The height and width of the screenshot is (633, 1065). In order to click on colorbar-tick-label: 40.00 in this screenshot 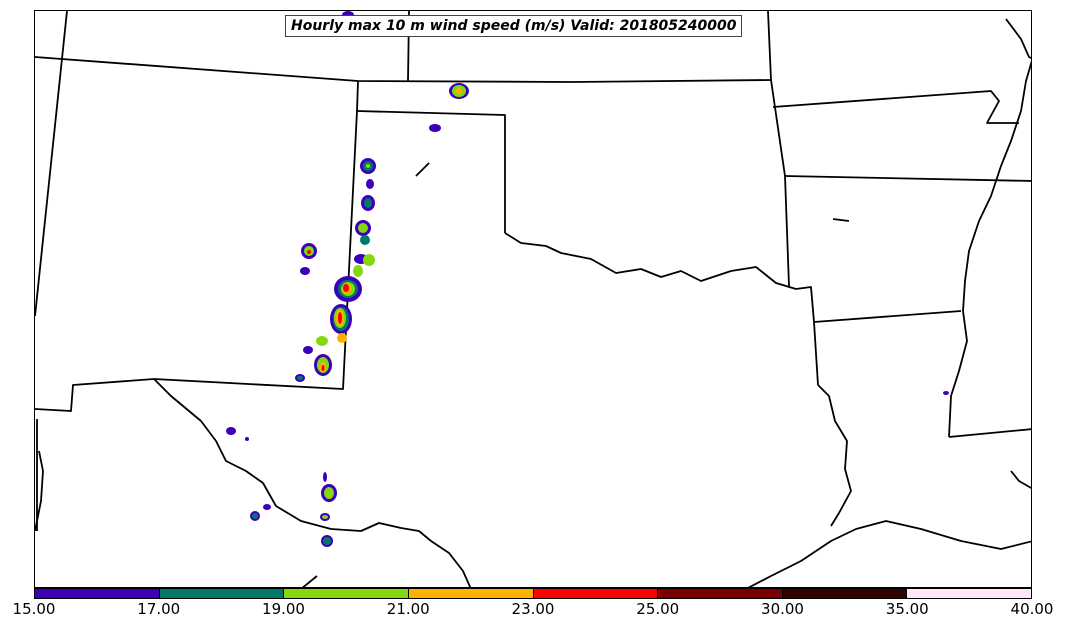, I will do `click(1032, 609)`.